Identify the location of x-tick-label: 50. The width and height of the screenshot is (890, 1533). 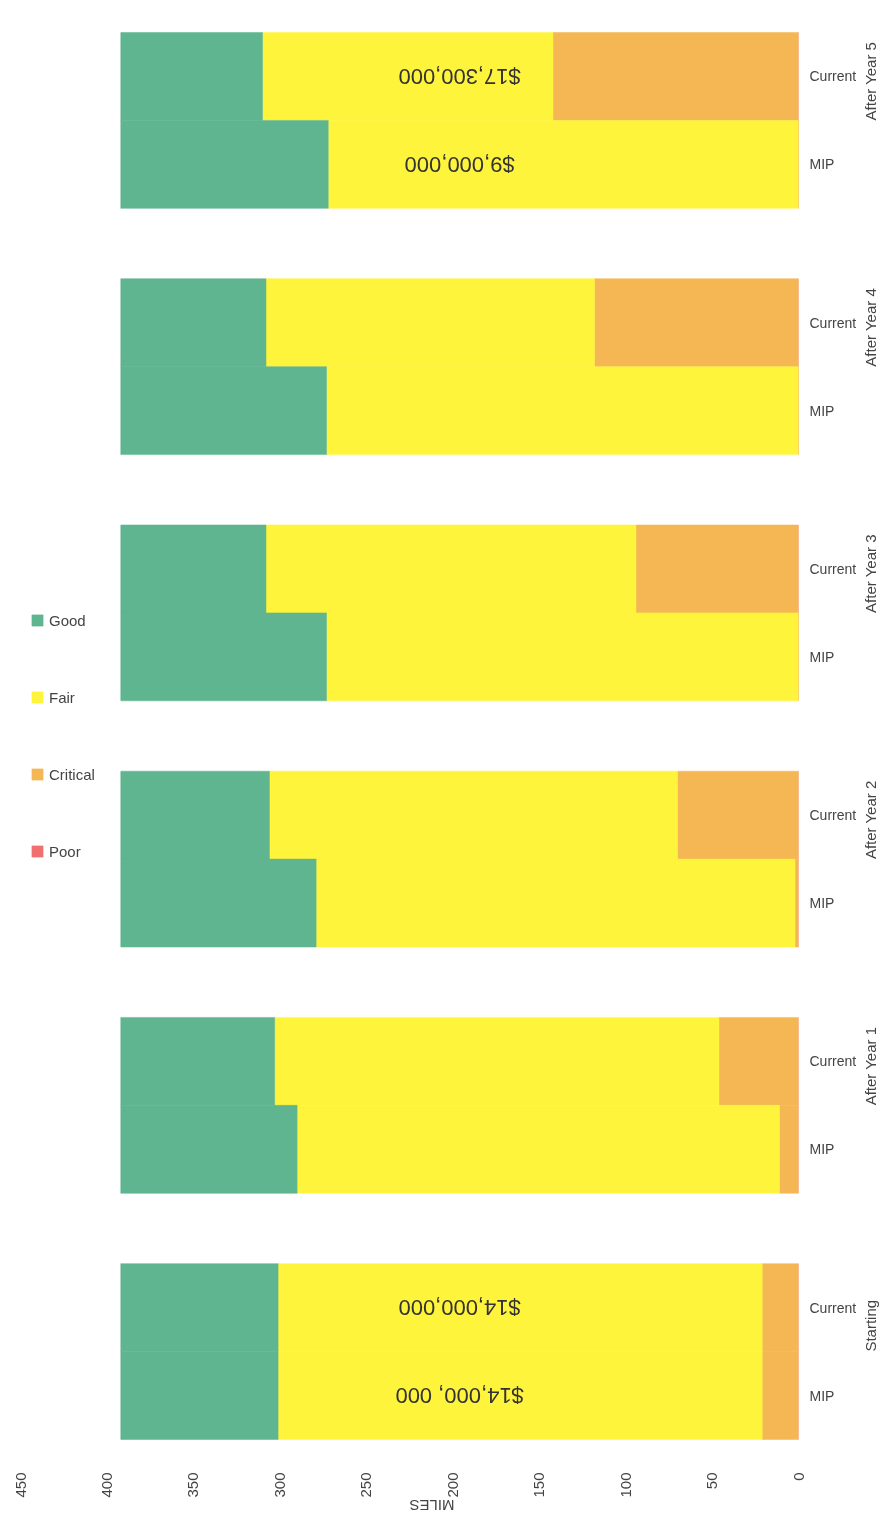
(712, 1481).